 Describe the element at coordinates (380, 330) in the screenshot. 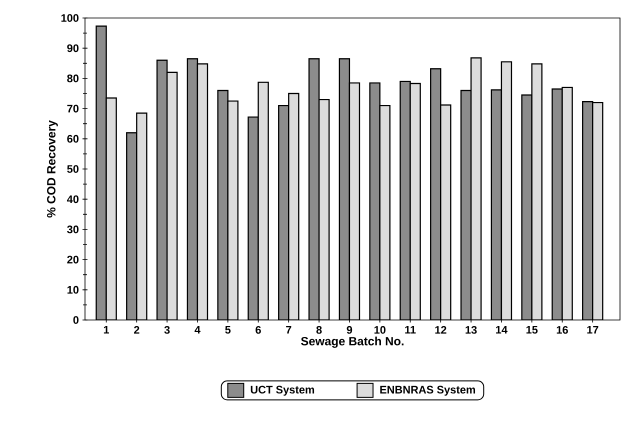

I see `x-tick-label: 10` at that location.